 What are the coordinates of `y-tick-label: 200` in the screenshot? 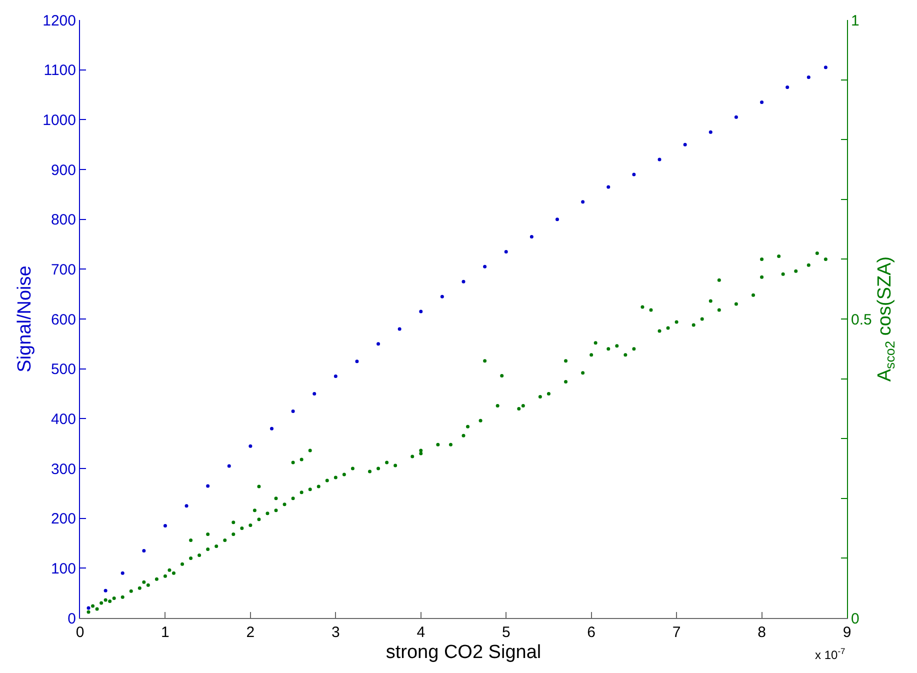 It's located at (63, 519).